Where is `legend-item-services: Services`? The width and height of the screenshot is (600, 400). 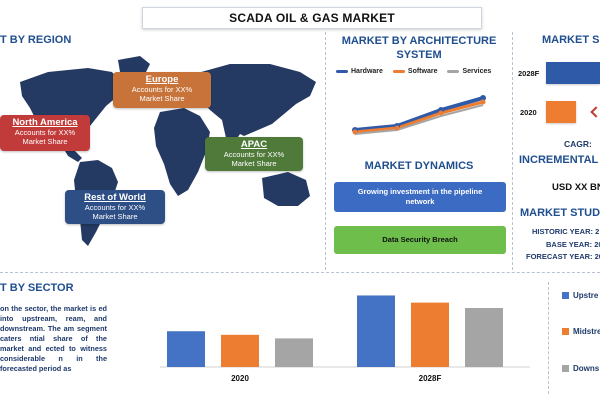
legend-item-services: Services is located at coordinates (469, 71).